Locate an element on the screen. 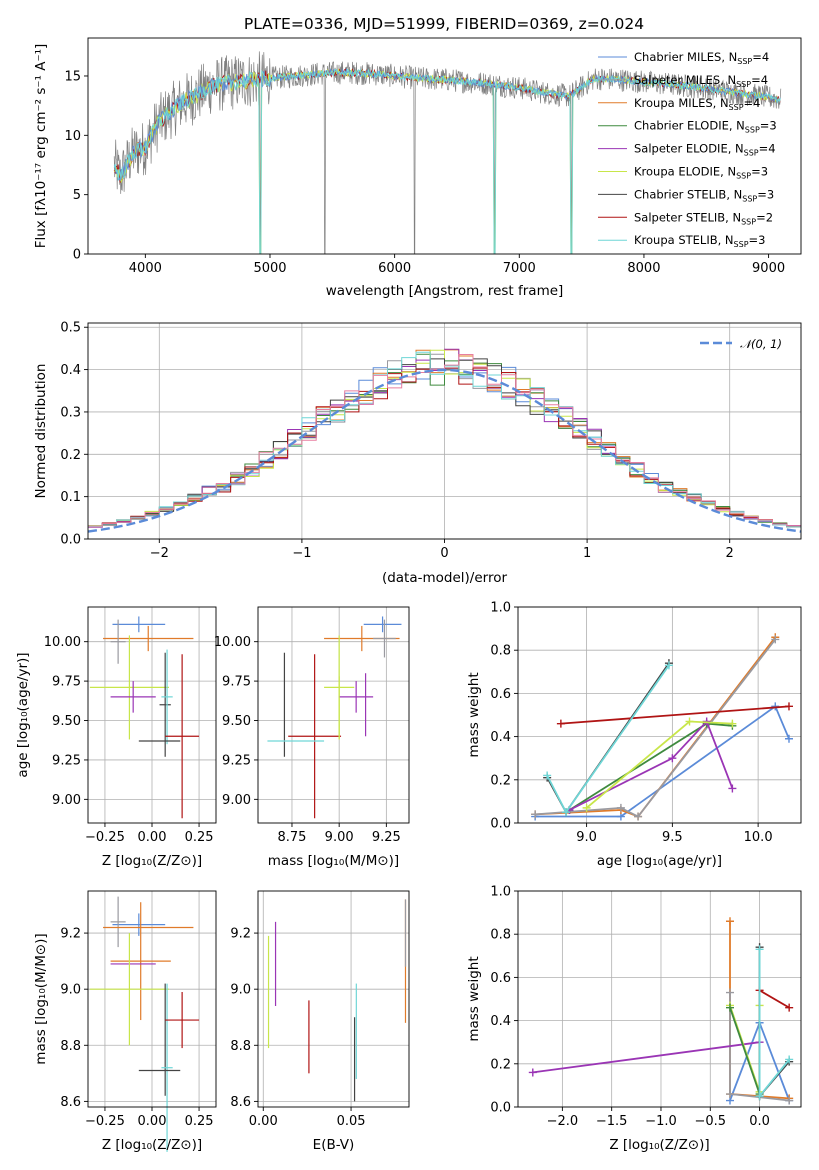  y-tick-label: 15 is located at coordinates (72, 76).